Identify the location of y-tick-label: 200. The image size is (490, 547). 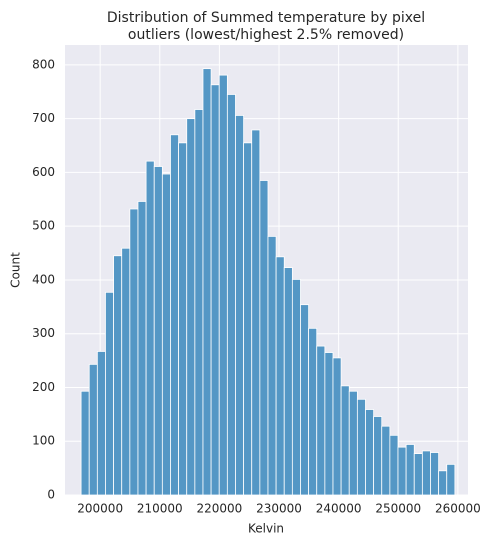
(43, 387).